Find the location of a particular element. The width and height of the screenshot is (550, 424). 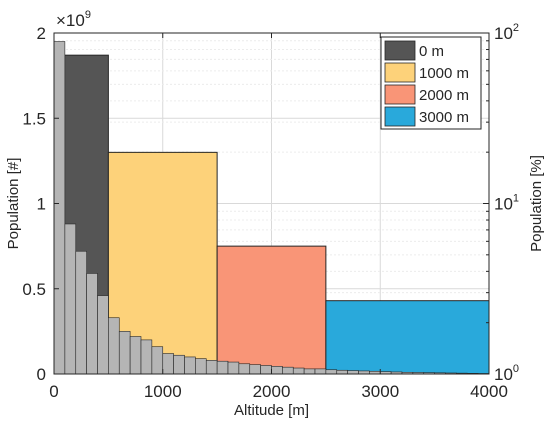

y2-tick-exponent: 2 is located at coordinates (516, 28).